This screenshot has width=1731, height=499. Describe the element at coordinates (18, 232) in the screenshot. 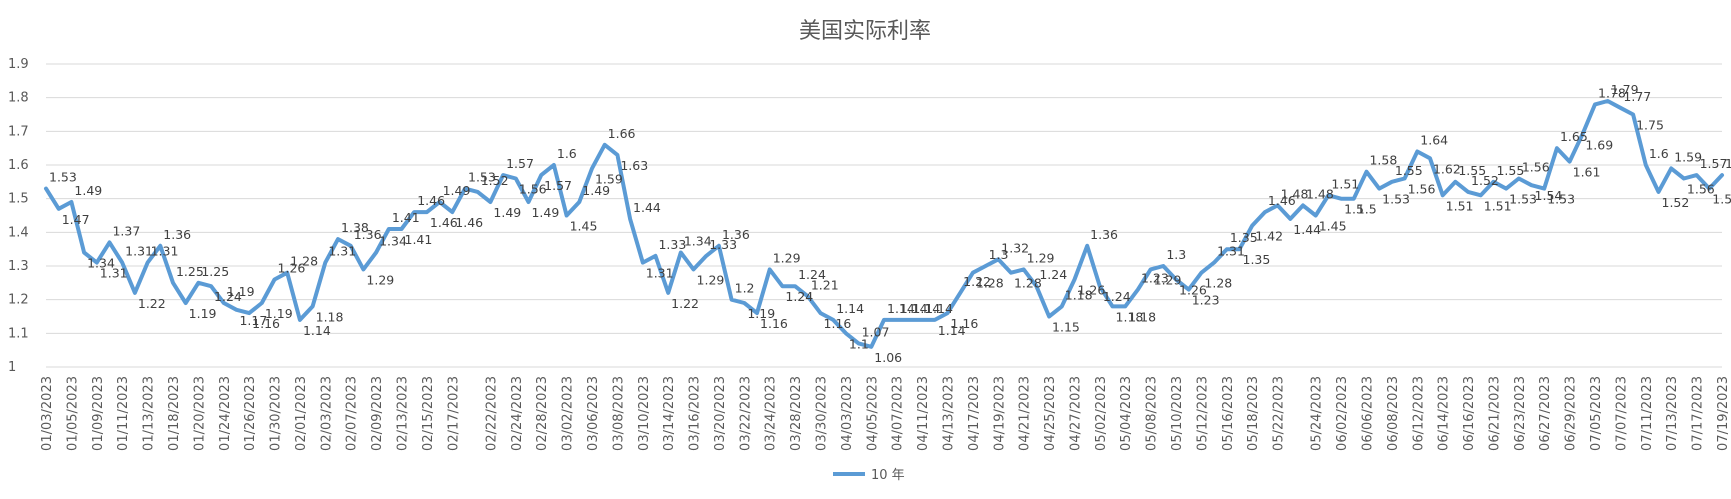

I see `y-tick-label: 1.4` at that location.